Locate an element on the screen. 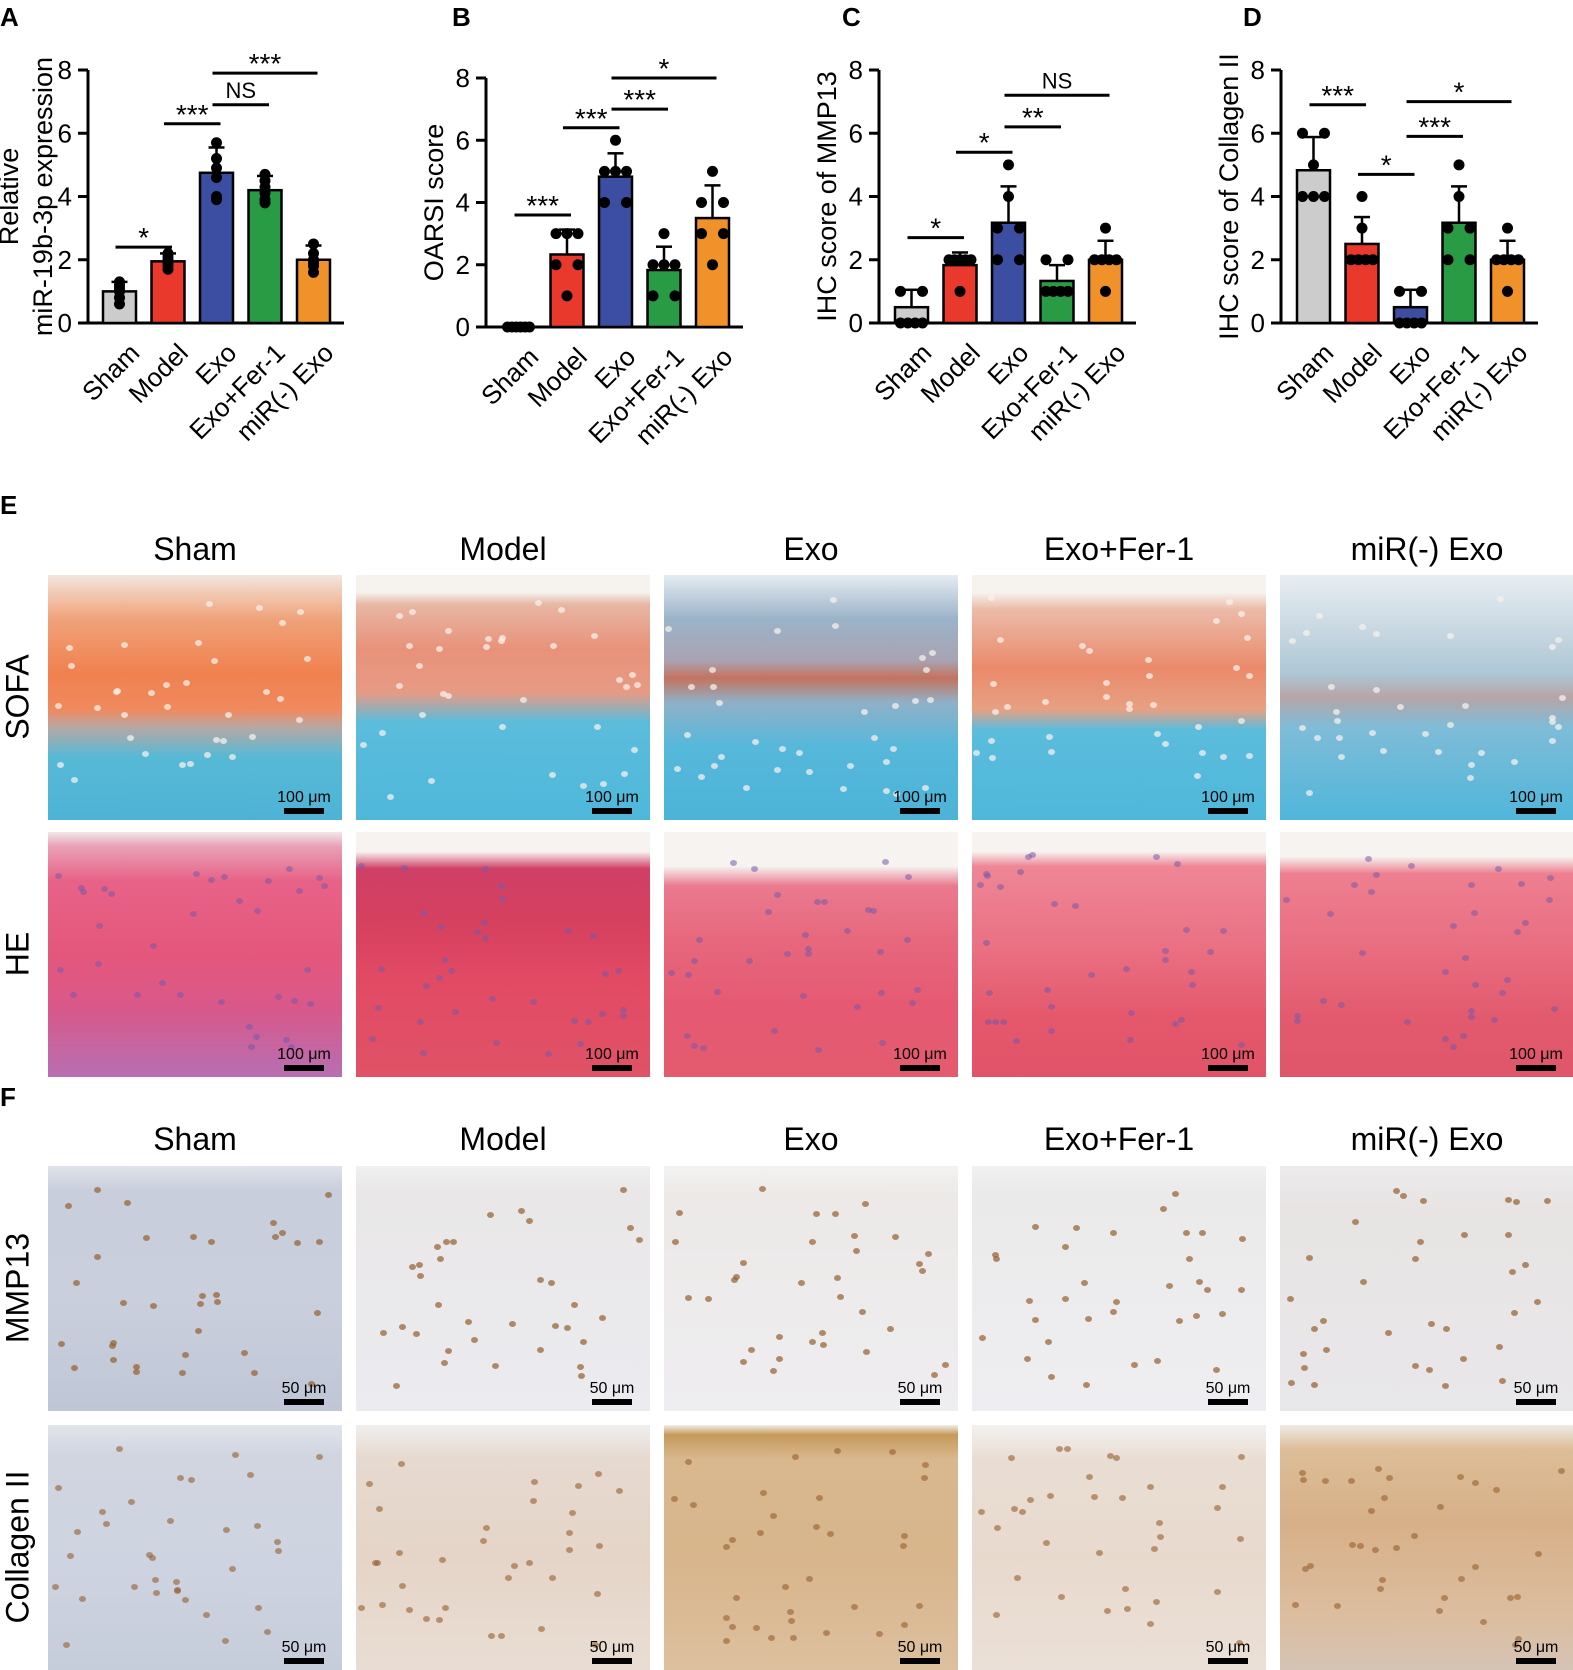 Image resolution: width=1573 pixels, height=1670 pixels. scale-bar-label: 100 μm is located at coordinates (1536, 1054).